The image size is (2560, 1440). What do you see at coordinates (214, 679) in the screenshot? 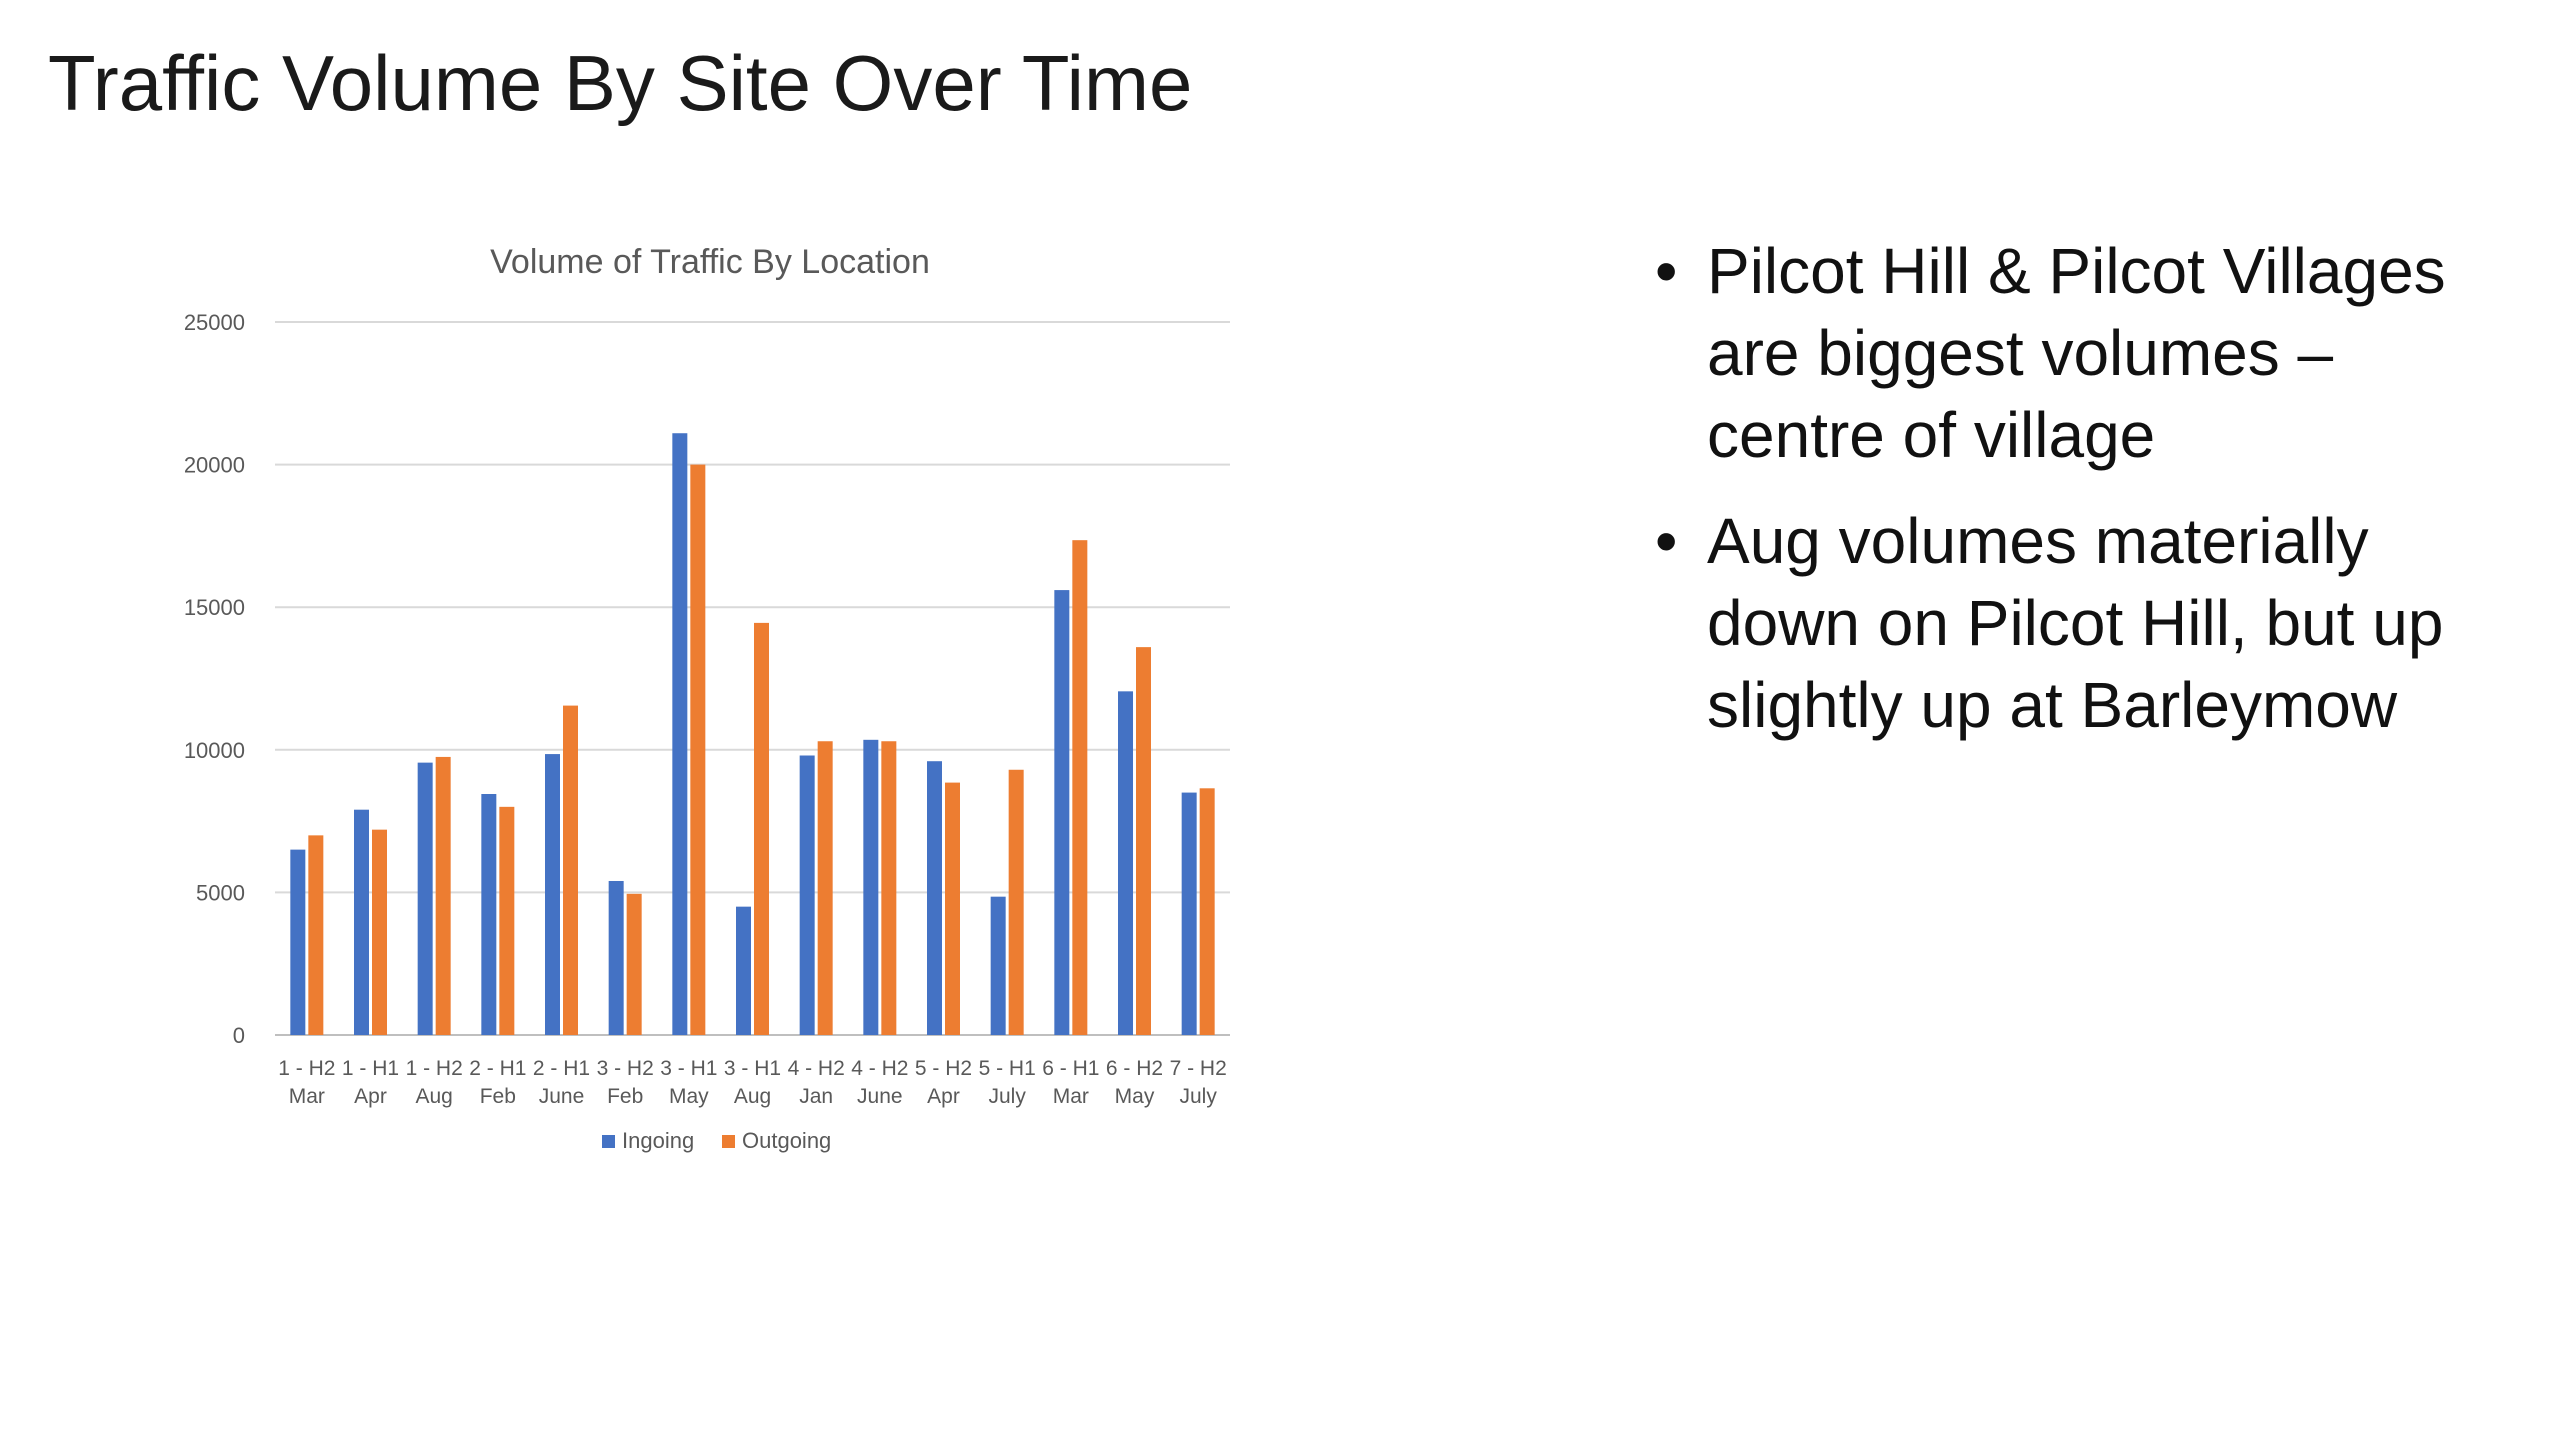
I see `y-axis: 0 5000 10000 15000 20000 25000` at bounding box center [214, 679].